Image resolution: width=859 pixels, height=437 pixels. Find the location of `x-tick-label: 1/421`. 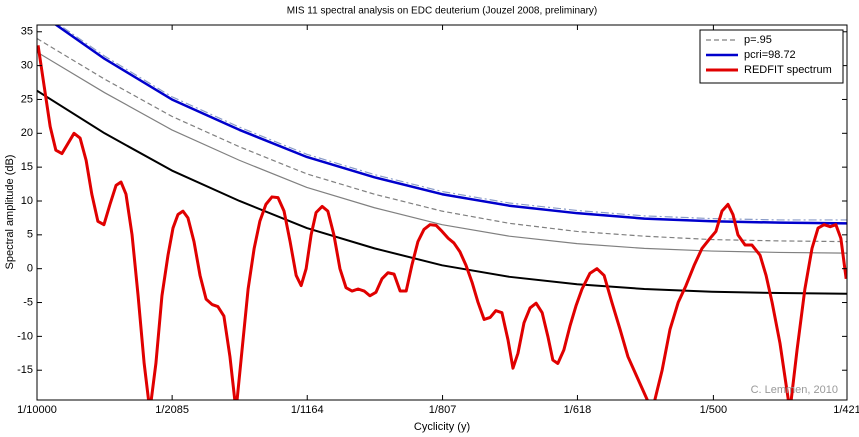

x-tick-label: 1/421 is located at coordinates (846, 410).